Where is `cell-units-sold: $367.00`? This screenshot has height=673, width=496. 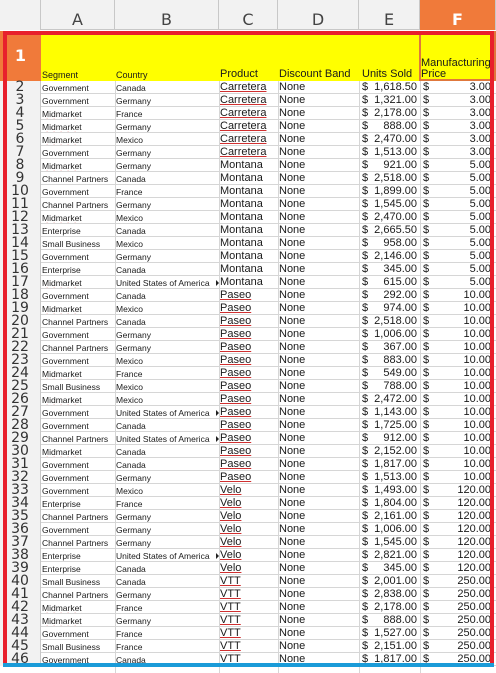 cell-units-sold: $367.00 is located at coordinates (389, 347).